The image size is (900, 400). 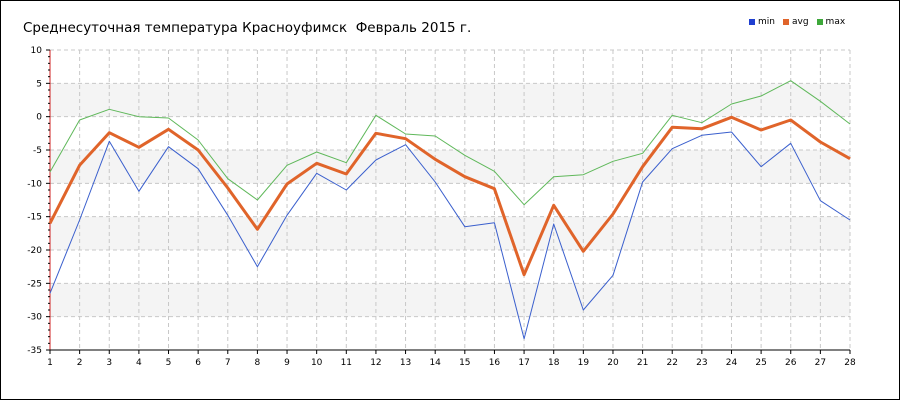 What do you see at coordinates (435, 363) in the screenshot?
I see `x-tick-label: 14` at bounding box center [435, 363].